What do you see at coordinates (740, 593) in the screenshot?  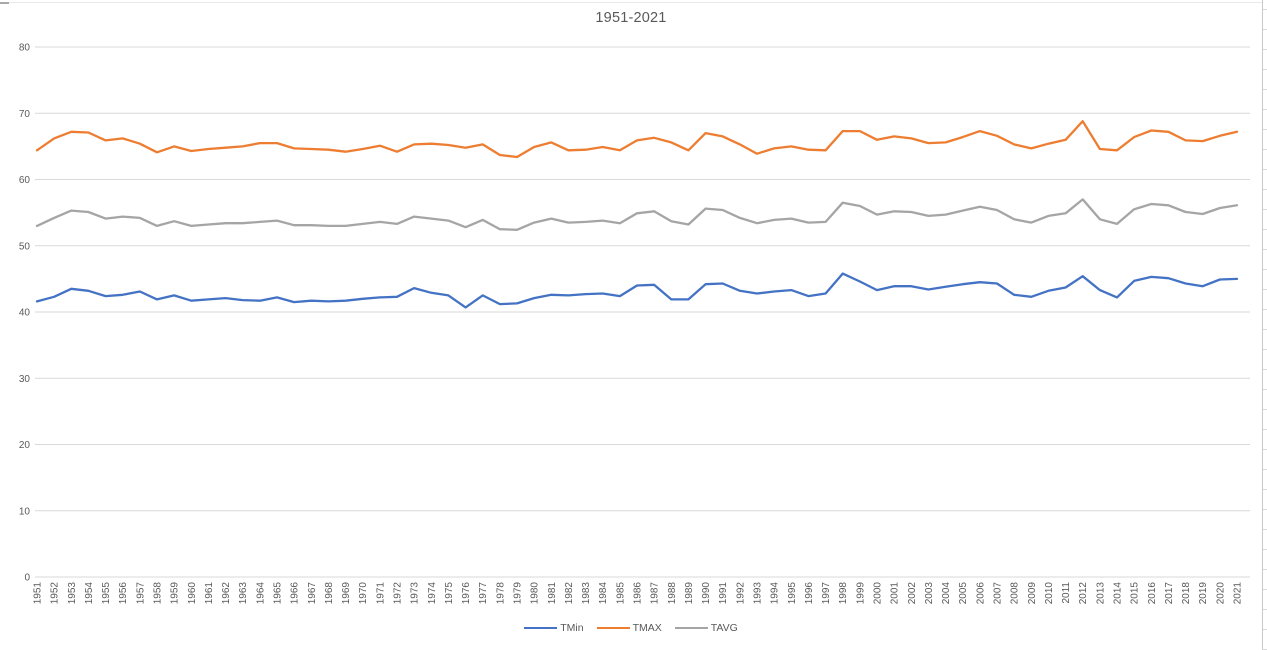 I see `x-axis-tick-label: 1992` at bounding box center [740, 593].